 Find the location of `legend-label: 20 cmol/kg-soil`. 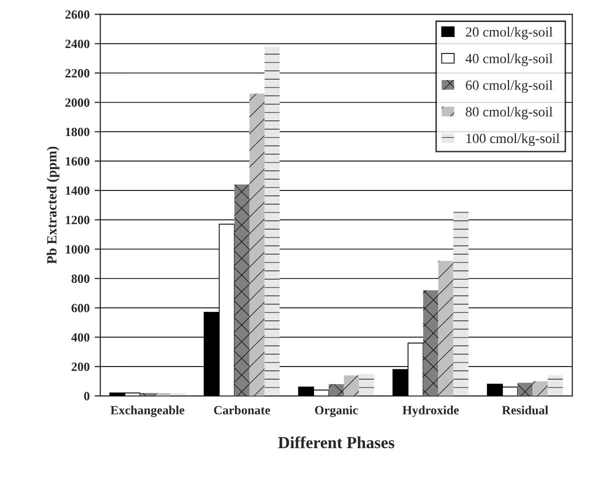

legend-label: 20 cmol/kg-soil is located at coordinates (509, 33).